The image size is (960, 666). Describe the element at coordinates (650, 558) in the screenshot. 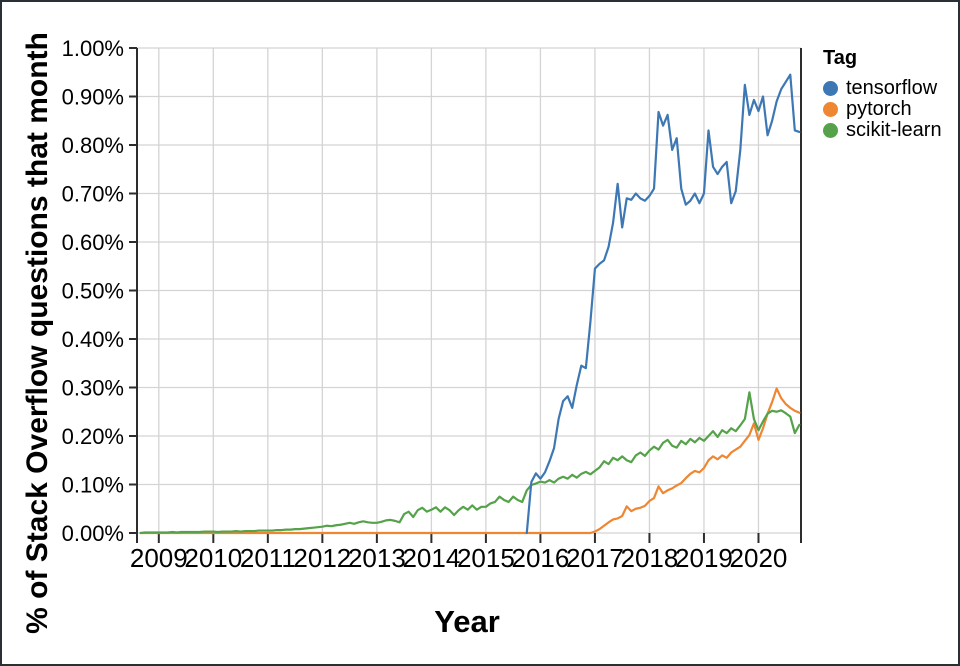

I see `x-tick-label: 2018` at that location.